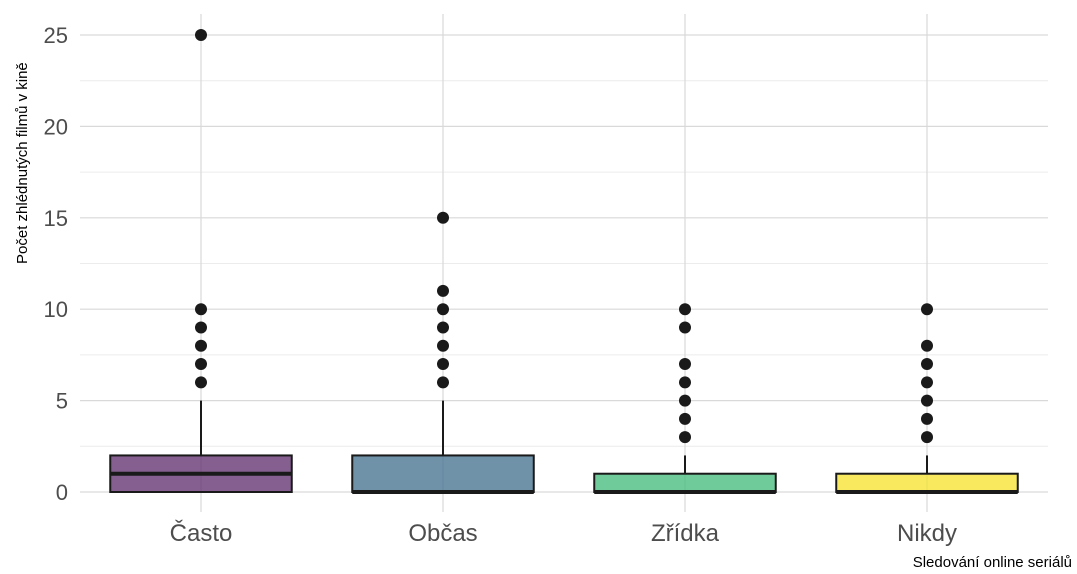 The height and width of the screenshot is (574, 1077). I want to click on x-axis-ticks: Často Občas Zřídka Nikdy, so click(563, 533).